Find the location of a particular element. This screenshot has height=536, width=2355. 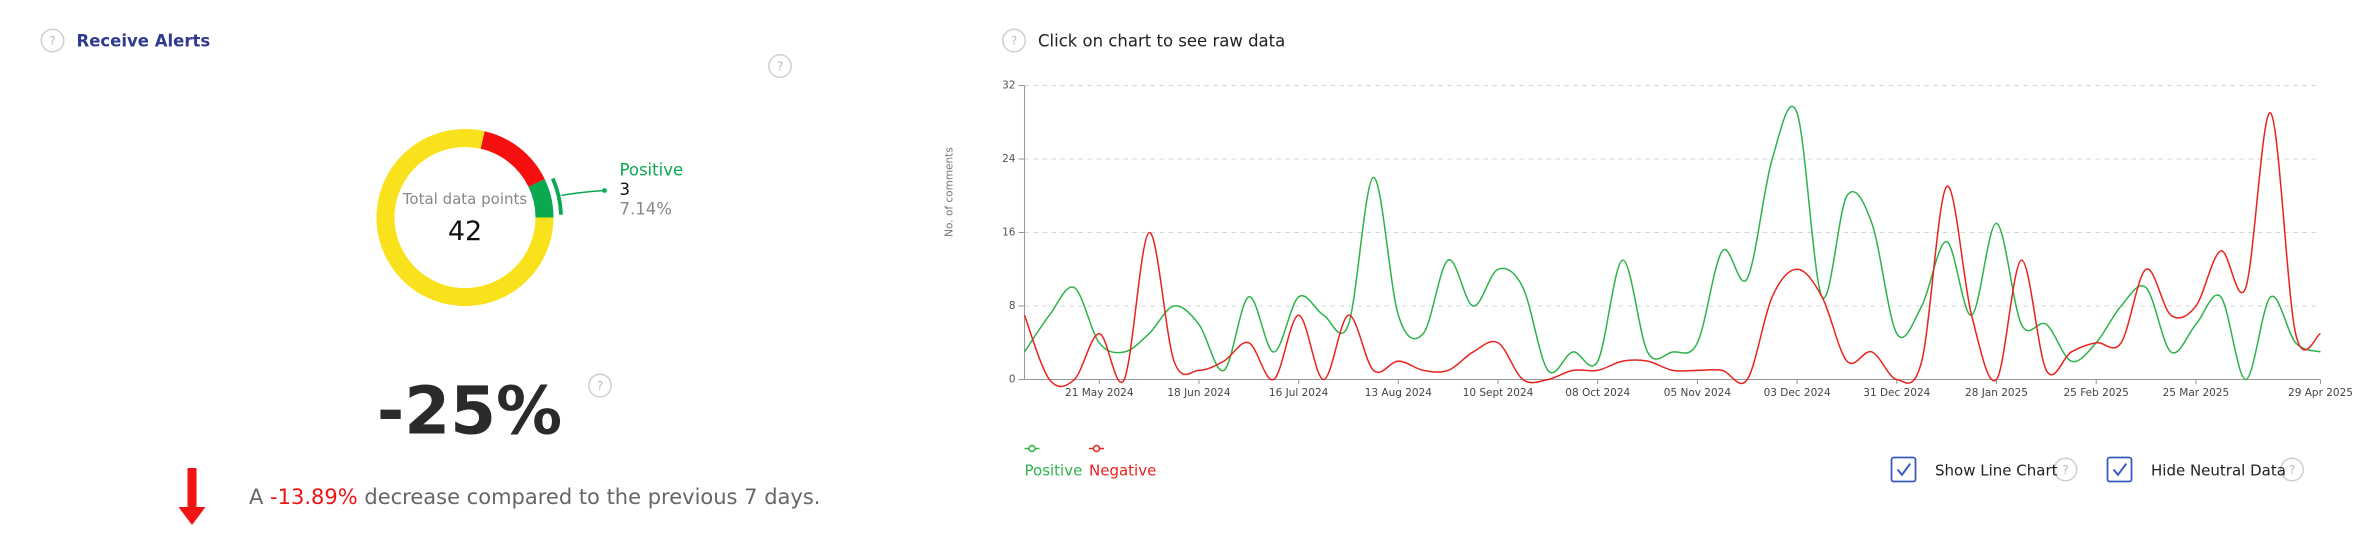

callout-value: 3 is located at coordinates (625, 189).